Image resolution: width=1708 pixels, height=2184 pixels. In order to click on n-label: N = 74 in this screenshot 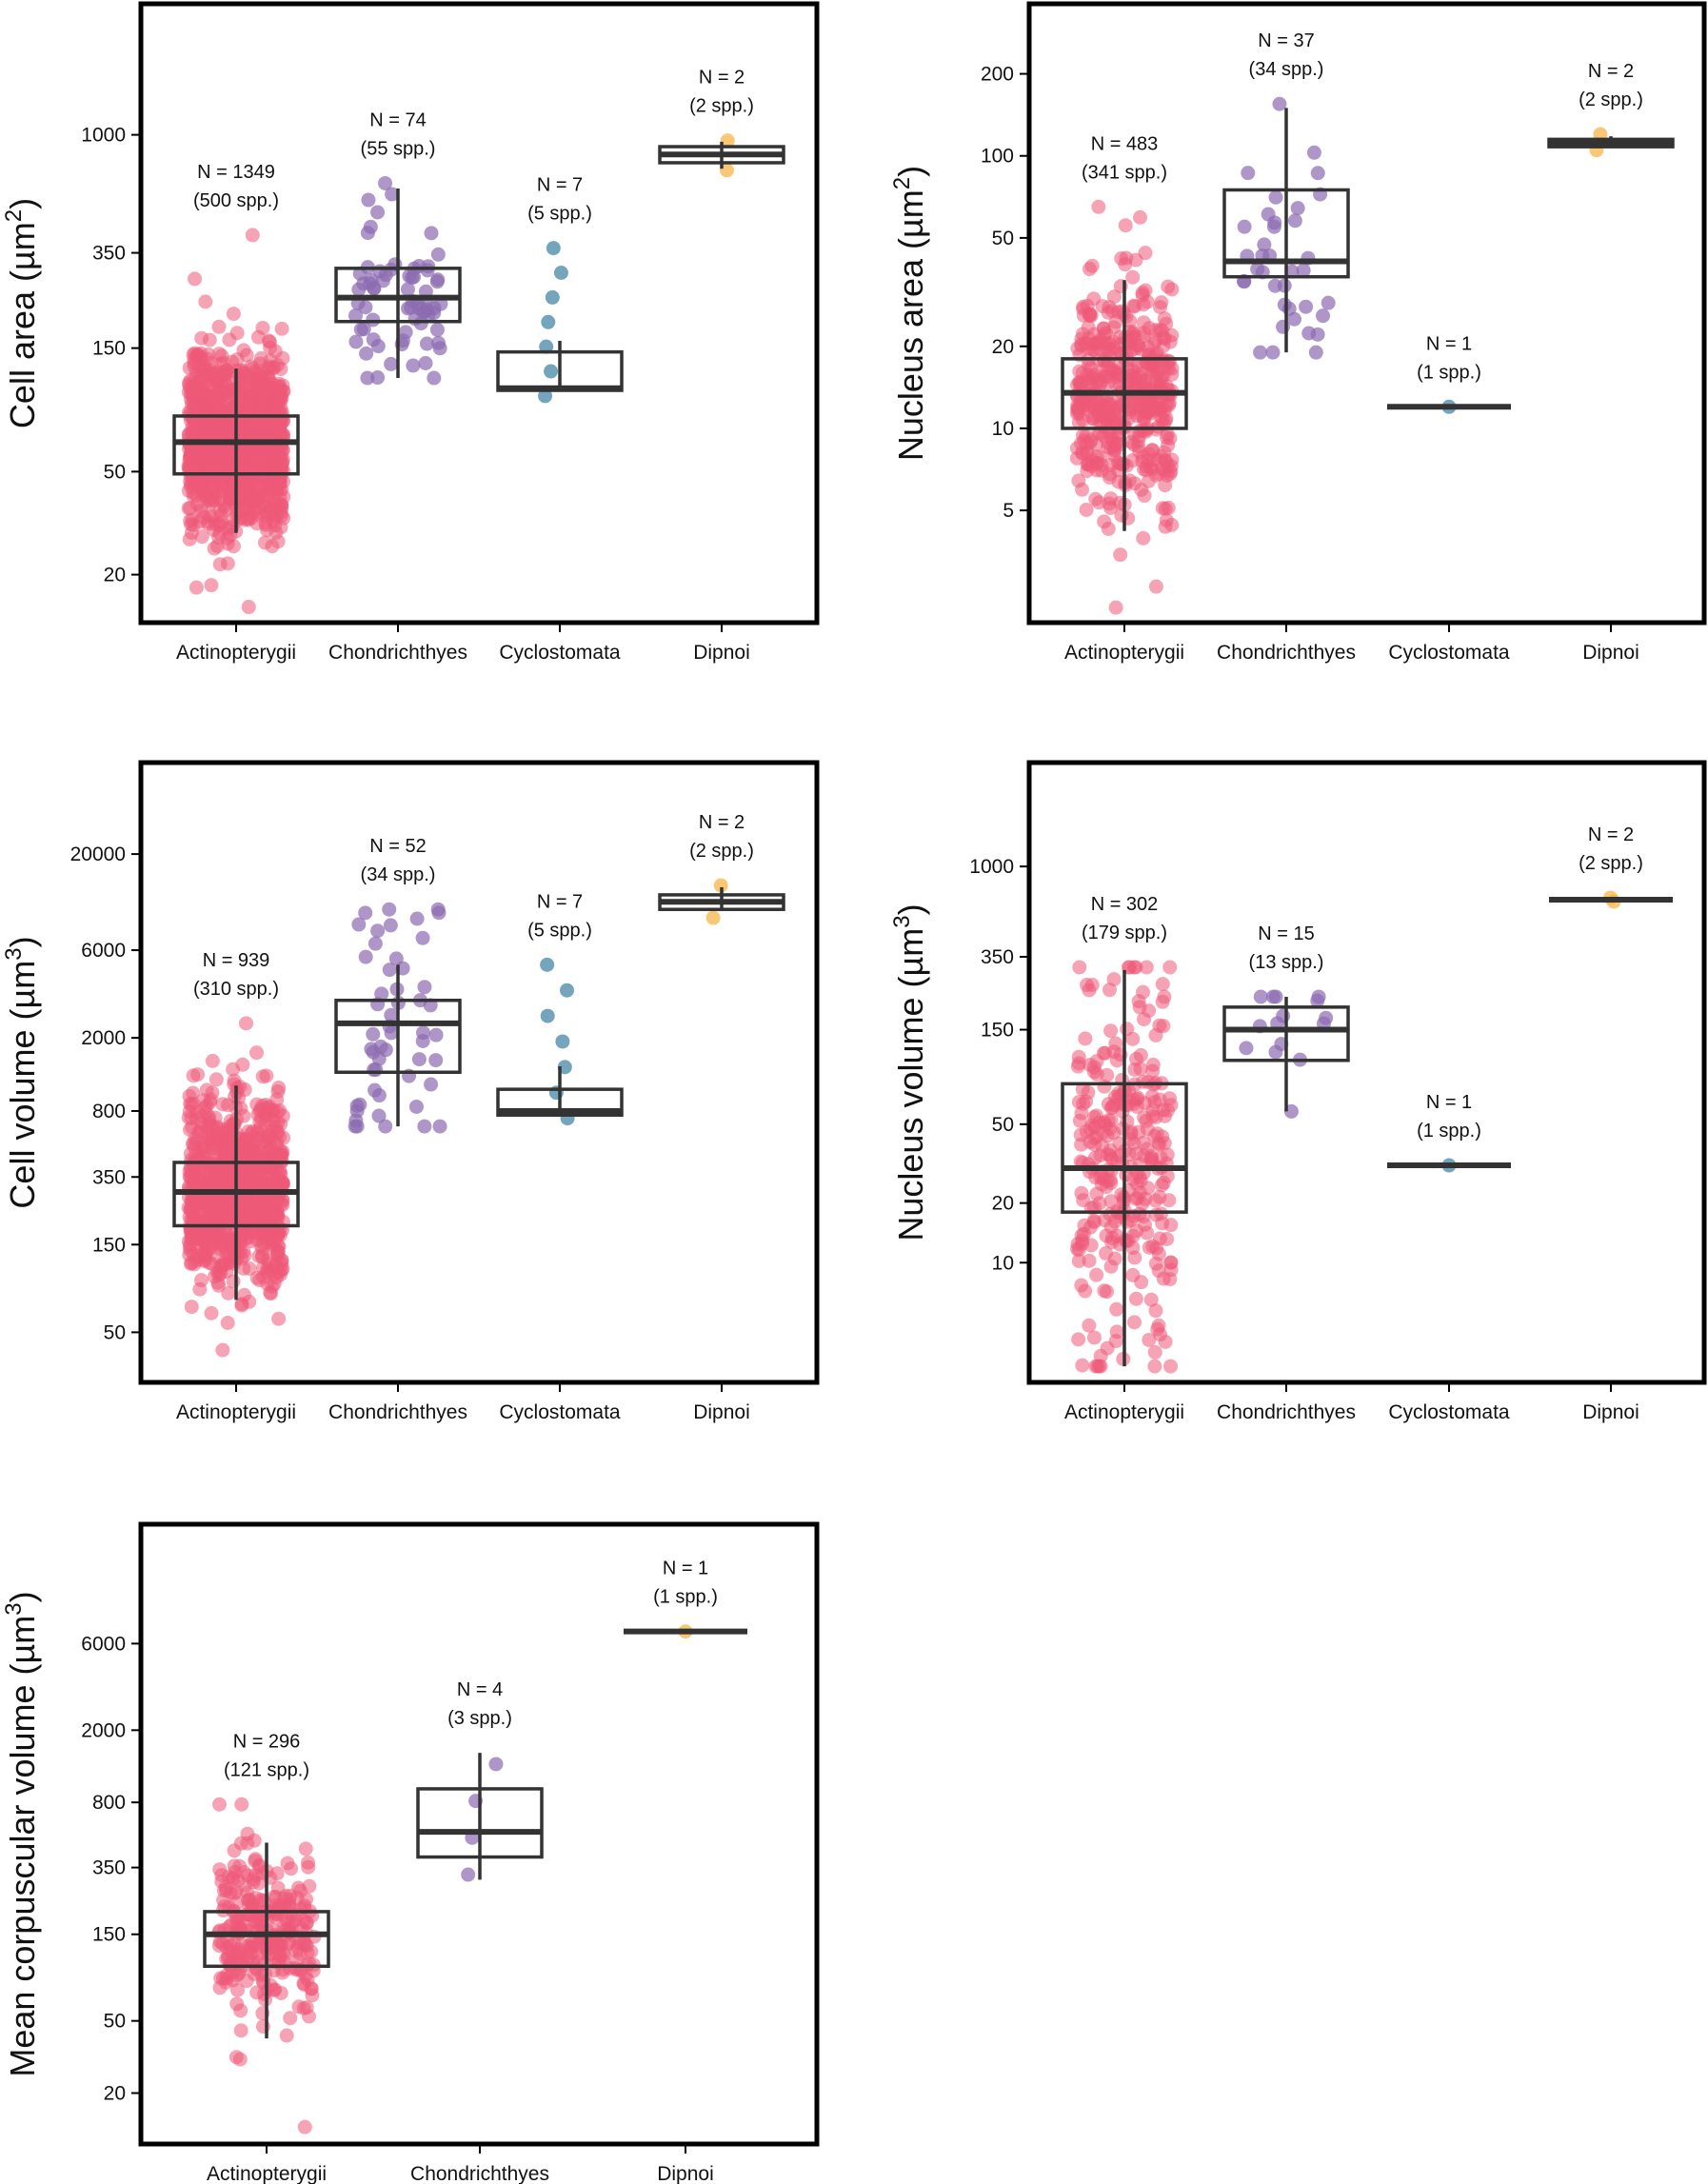, I will do `click(397, 119)`.